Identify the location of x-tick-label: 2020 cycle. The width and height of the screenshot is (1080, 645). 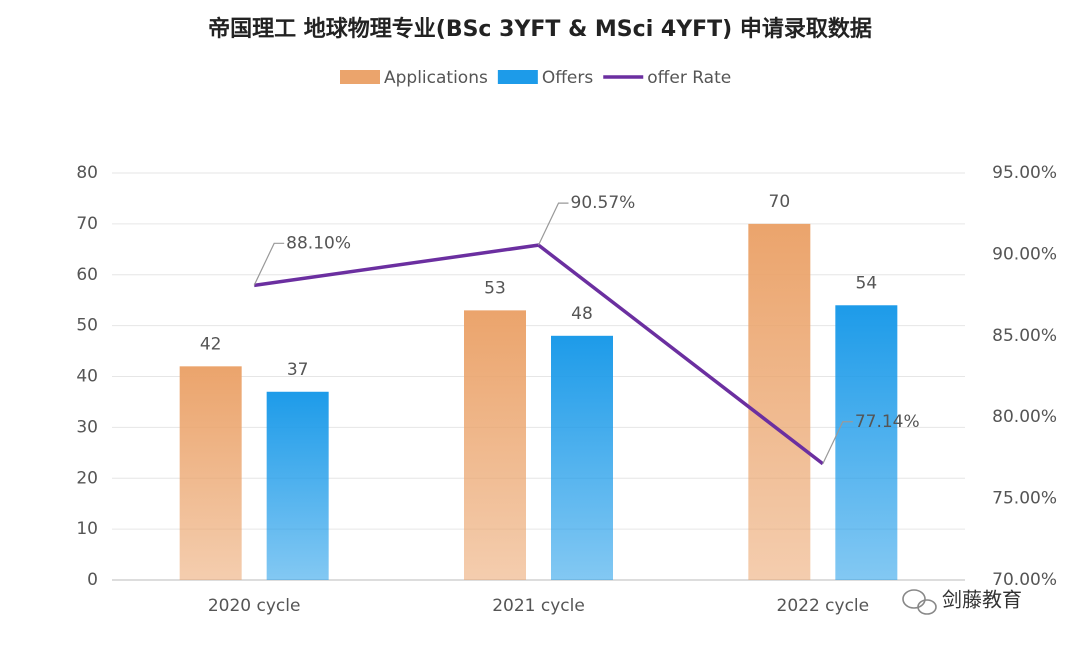
(254, 606).